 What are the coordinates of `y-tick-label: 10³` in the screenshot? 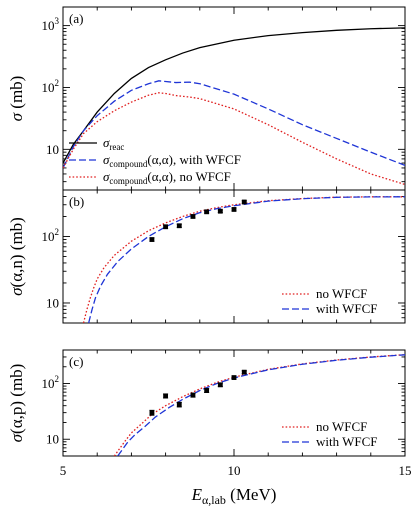 It's located at (51, 24).